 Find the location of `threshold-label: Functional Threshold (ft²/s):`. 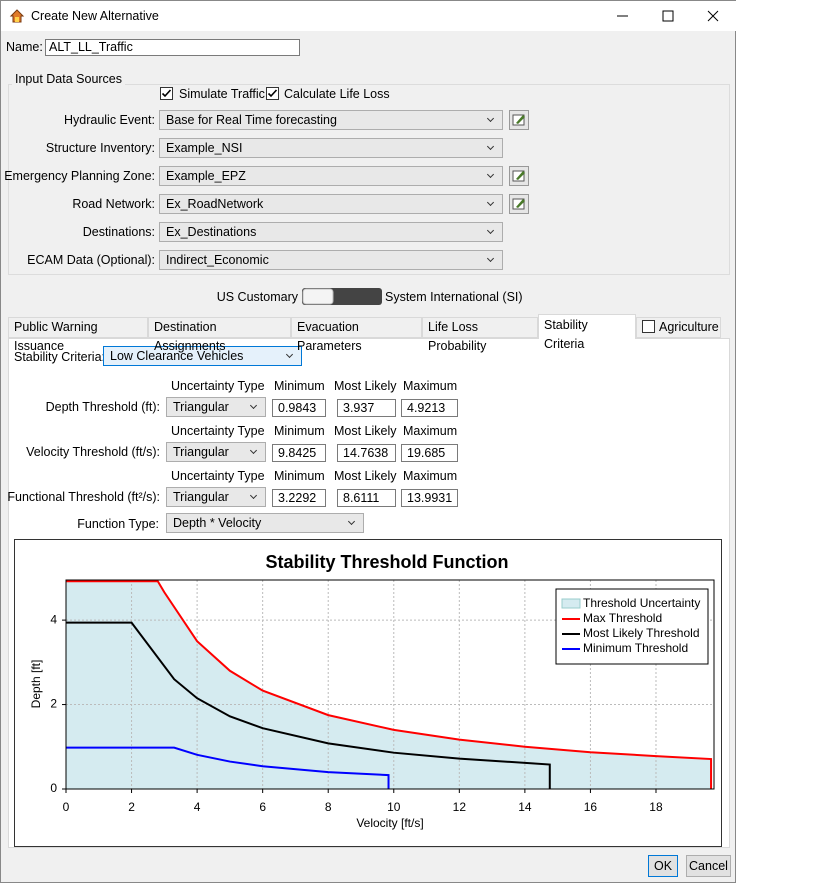

threshold-label: Functional Threshold (ft²/s): is located at coordinates (83, 497).